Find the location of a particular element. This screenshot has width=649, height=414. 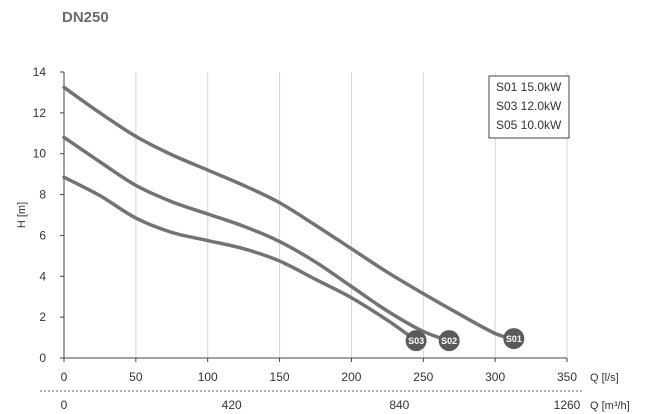

curve-markers: S01 S02 S03 is located at coordinates (465, 340).